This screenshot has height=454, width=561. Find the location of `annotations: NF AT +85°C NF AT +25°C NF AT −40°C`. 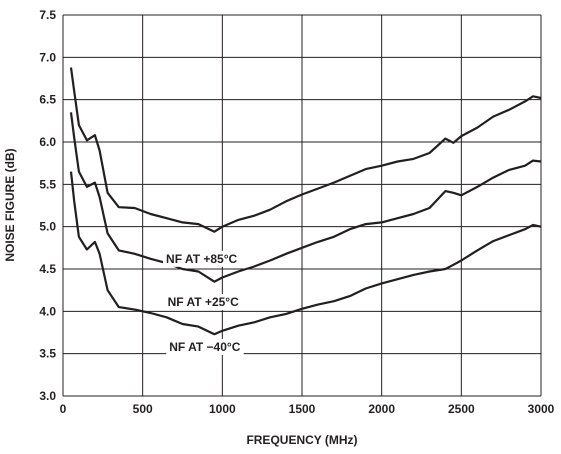

annotations: NF AT +85°C NF AT +25°C NF AT −40°C is located at coordinates (203, 302).